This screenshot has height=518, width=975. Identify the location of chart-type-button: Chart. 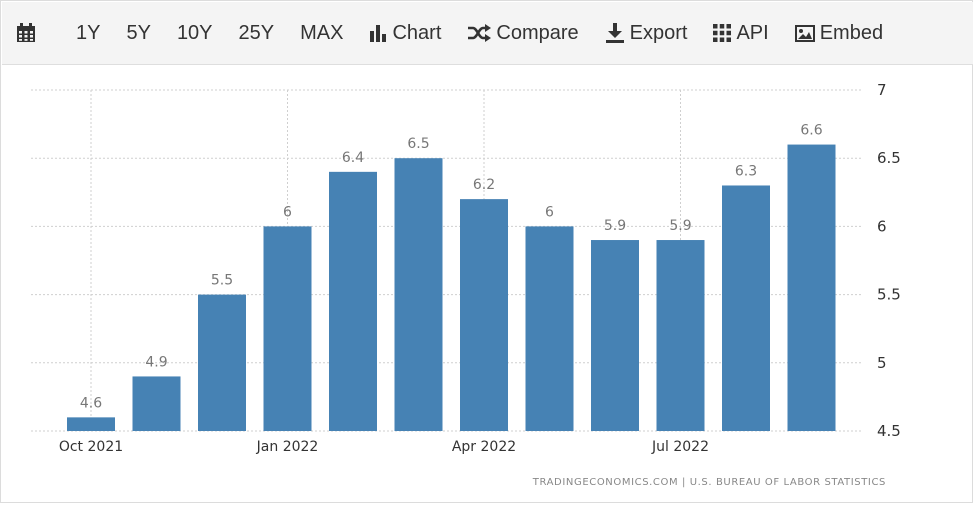
(405, 33).